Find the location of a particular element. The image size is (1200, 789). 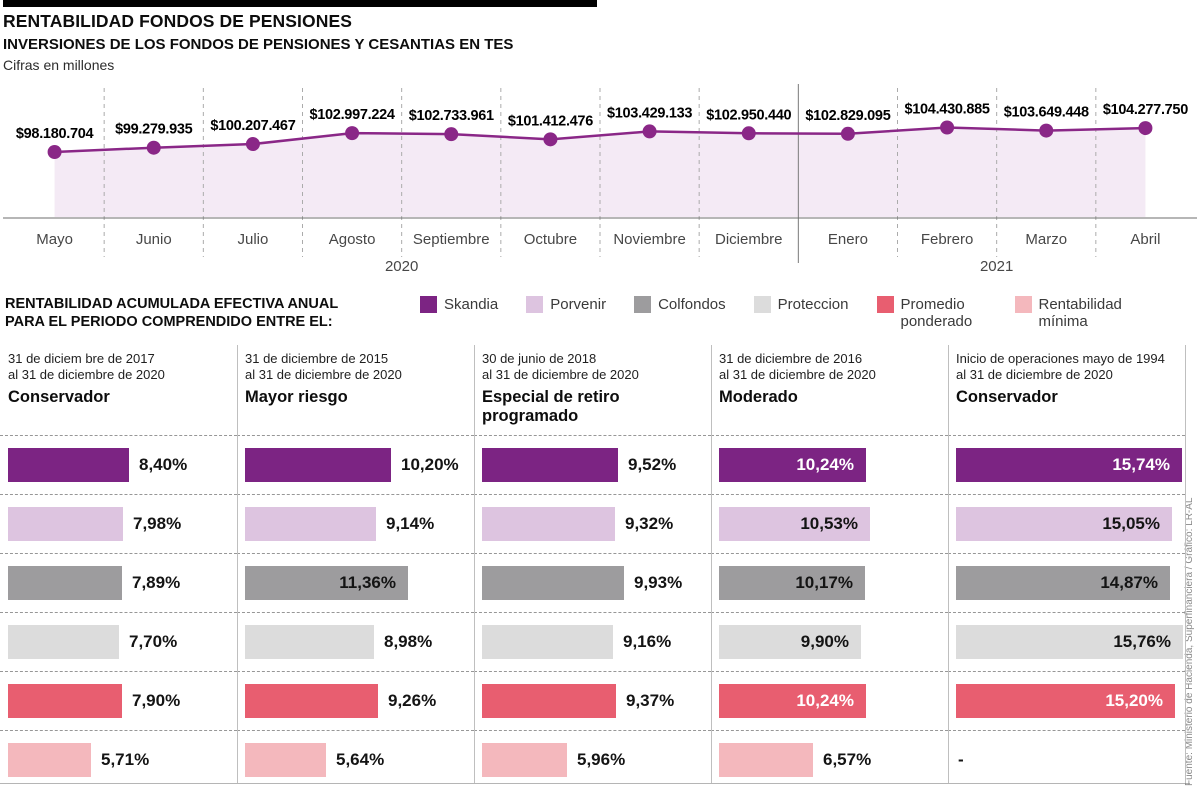

bar-promedio-ponderado: 10,24% is located at coordinates (792, 701).